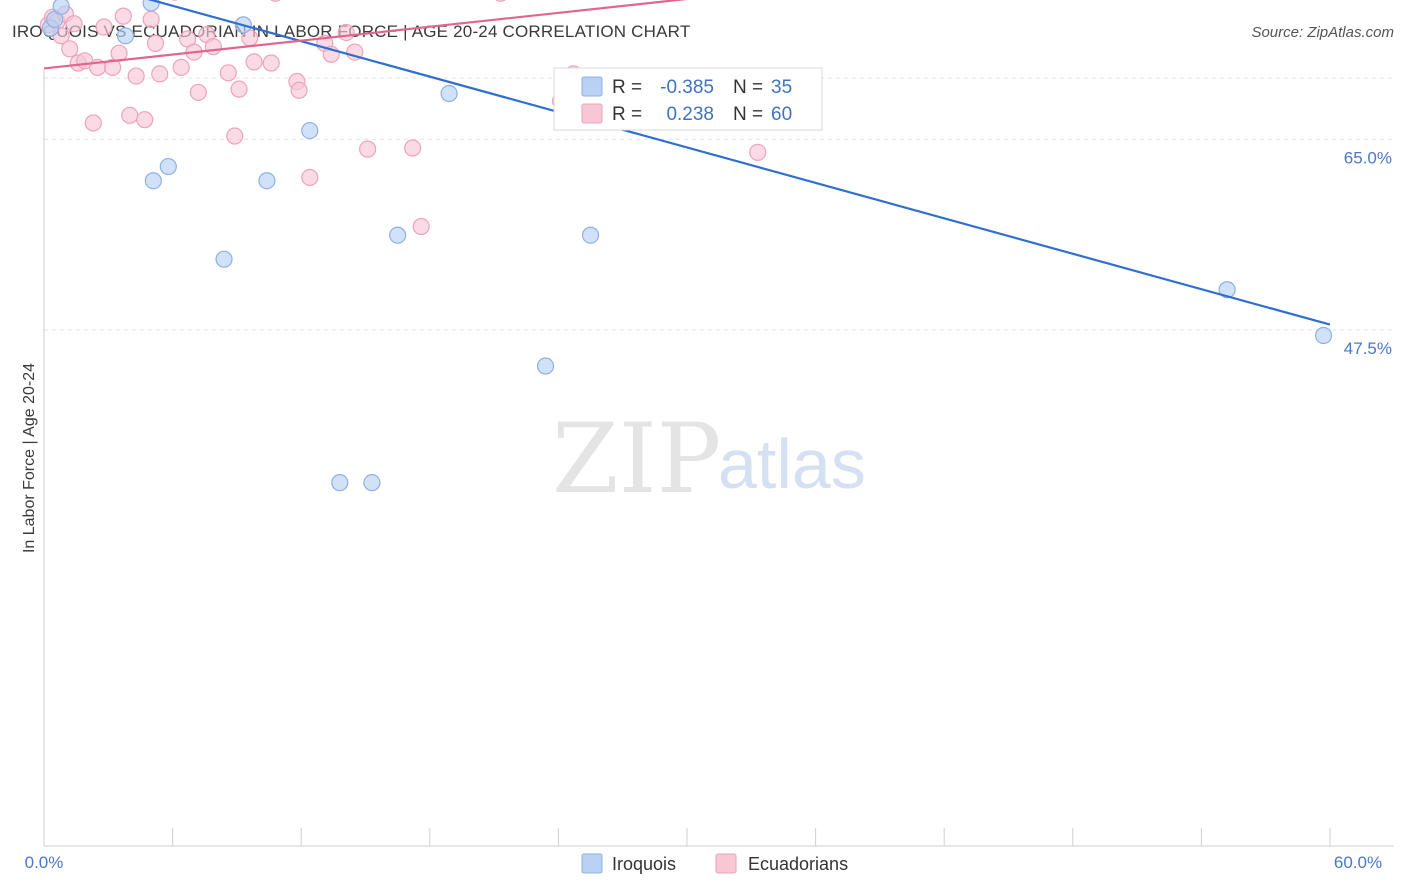 The height and width of the screenshot is (892, 1406). I want to click on ecuadorians-trend-line, so click(365, 35).